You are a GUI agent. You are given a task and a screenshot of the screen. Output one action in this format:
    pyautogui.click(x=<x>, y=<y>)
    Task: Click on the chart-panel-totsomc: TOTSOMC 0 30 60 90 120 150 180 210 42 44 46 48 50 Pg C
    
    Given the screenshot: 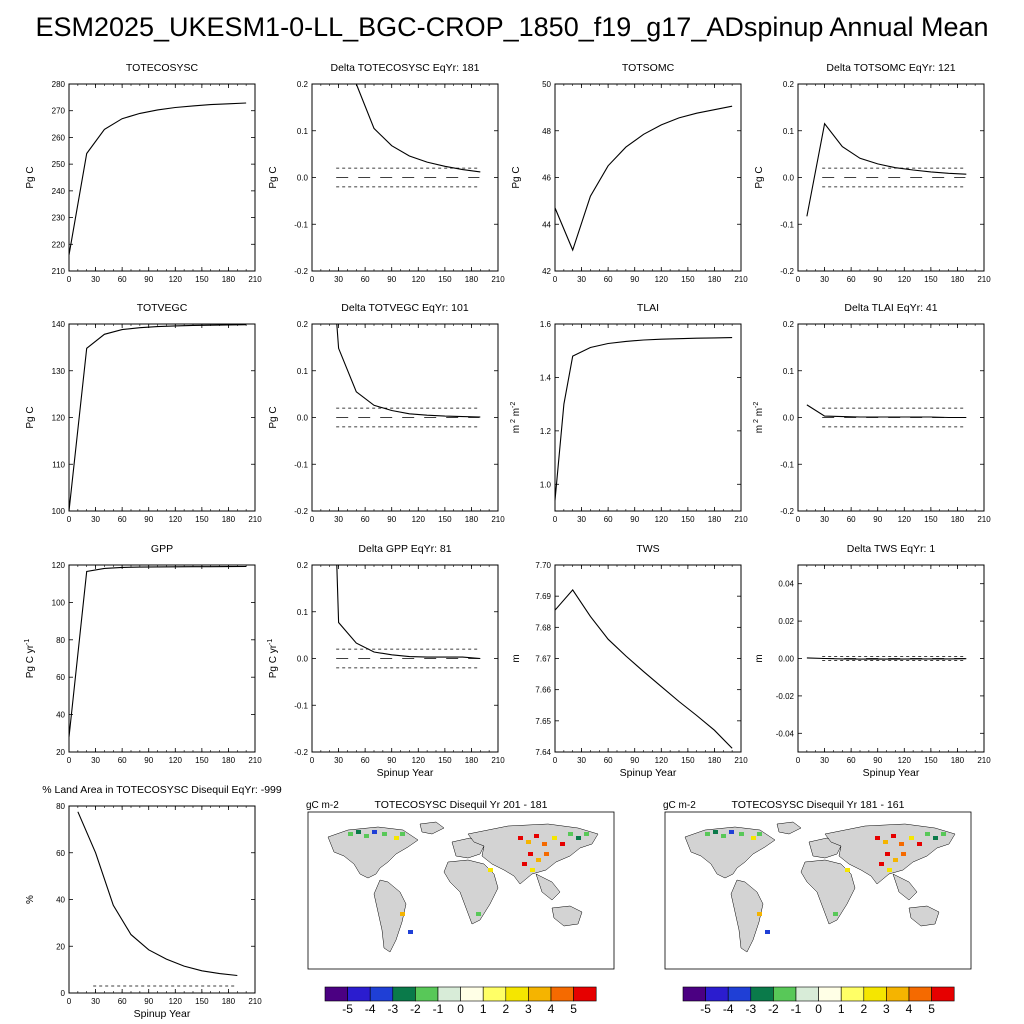 What is the action you would take?
    pyautogui.click(x=629, y=173)
    